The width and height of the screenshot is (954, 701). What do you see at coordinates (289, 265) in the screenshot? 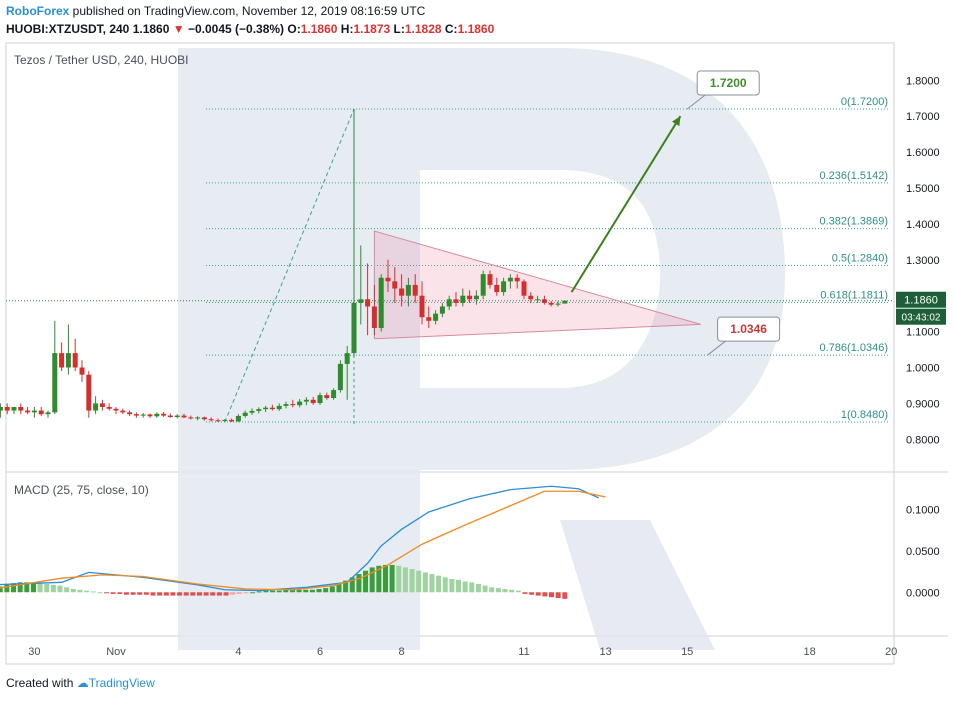
I see `fib-trend-line` at bounding box center [289, 265].